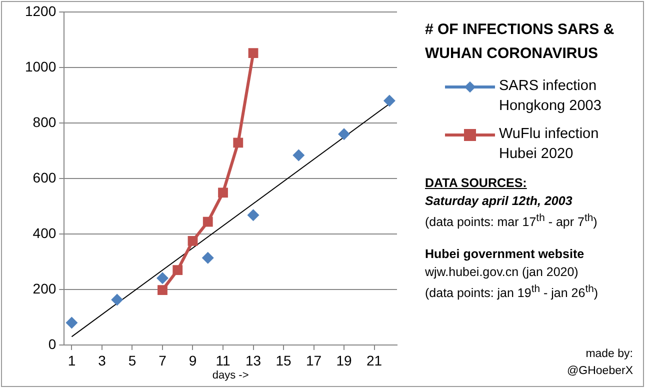 The width and height of the screenshot is (645, 388). What do you see at coordinates (505, 255) in the screenshot?
I see `text: Hubei government website` at bounding box center [505, 255].